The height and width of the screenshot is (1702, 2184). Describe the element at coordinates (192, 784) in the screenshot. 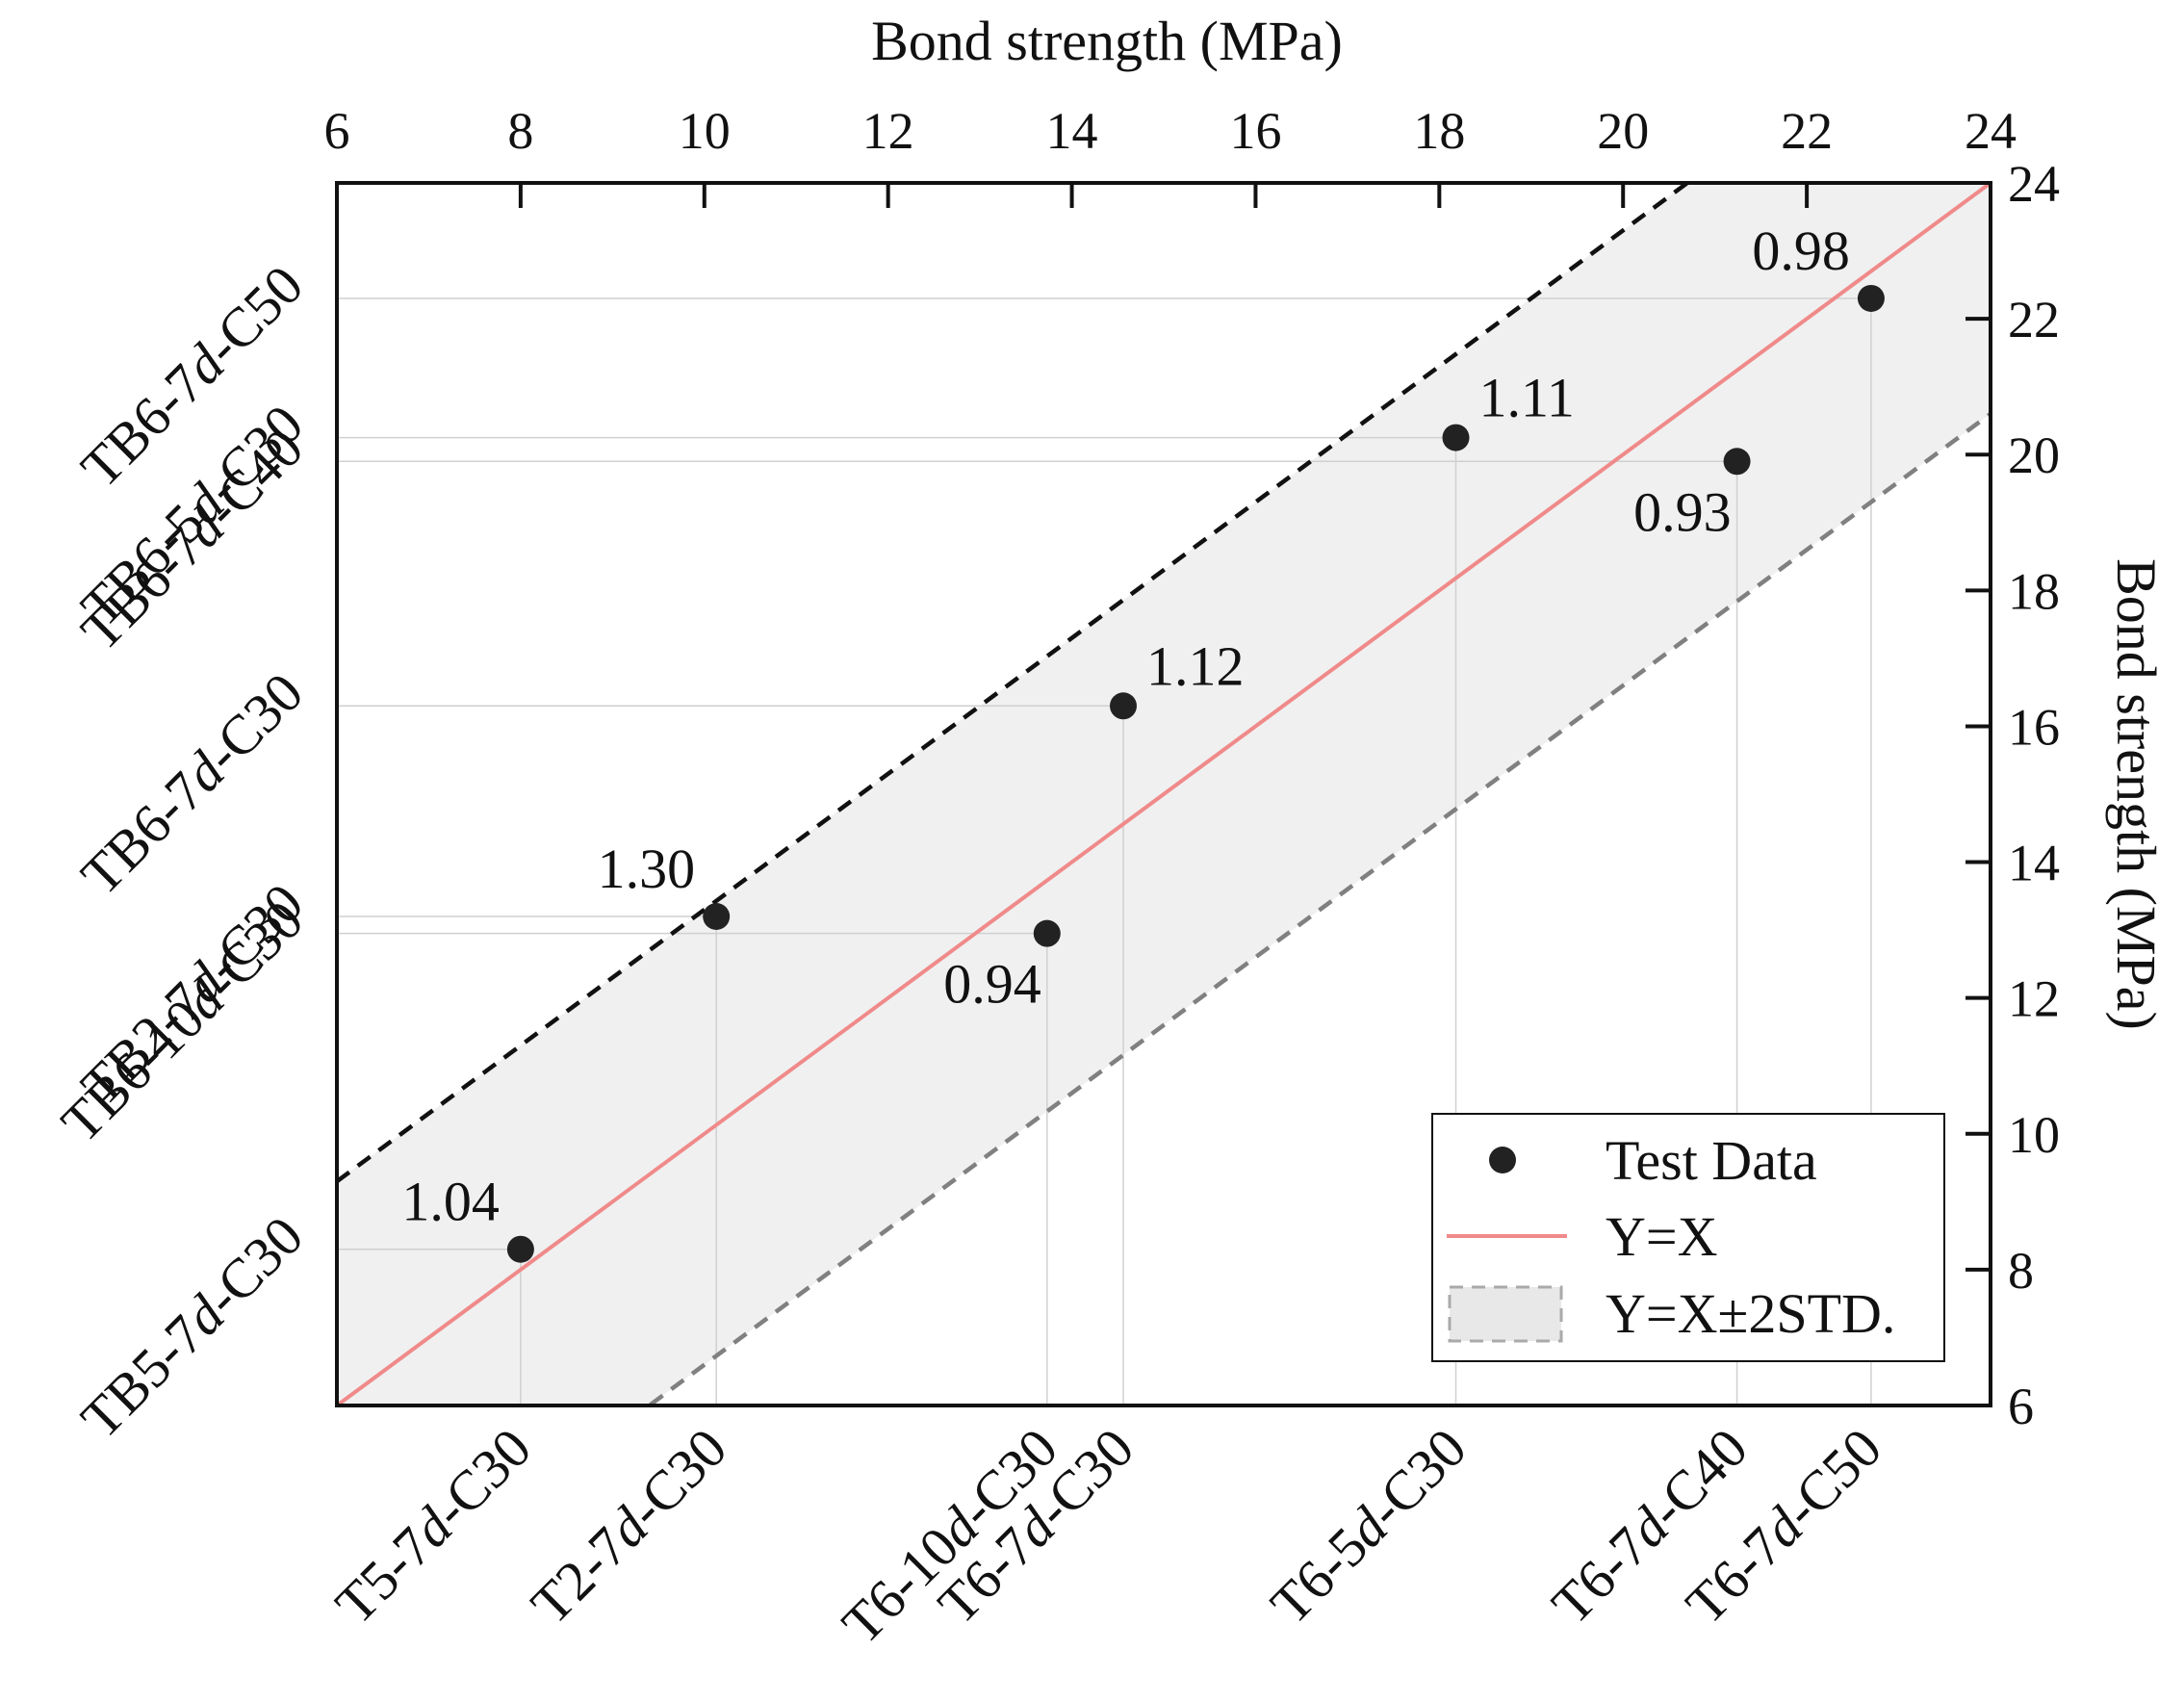

I see `left-specimen-label: TB6-7d-C30` at that location.